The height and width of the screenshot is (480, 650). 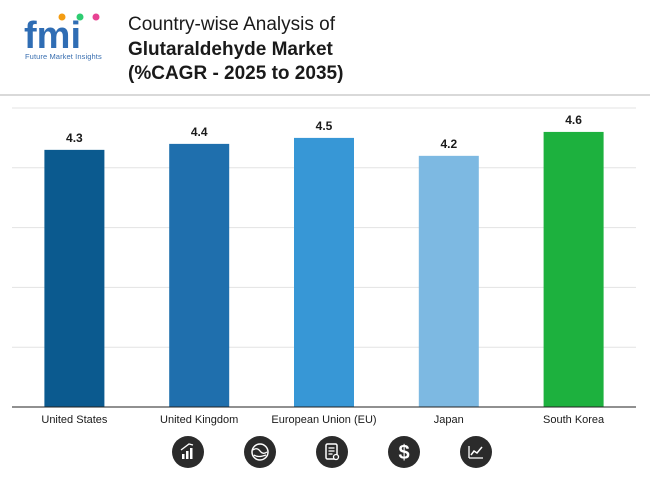 I want to click on x-tick-label: European Union (EU), so click(x=323, y=420).